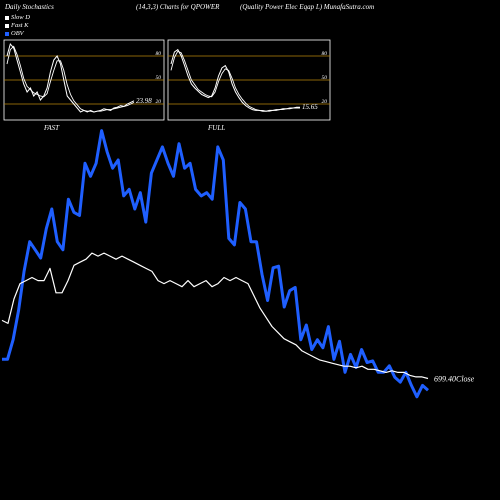 This screenshot has height=500, width=500. I want to click on fast-series-slow-d, so click(70, 79).